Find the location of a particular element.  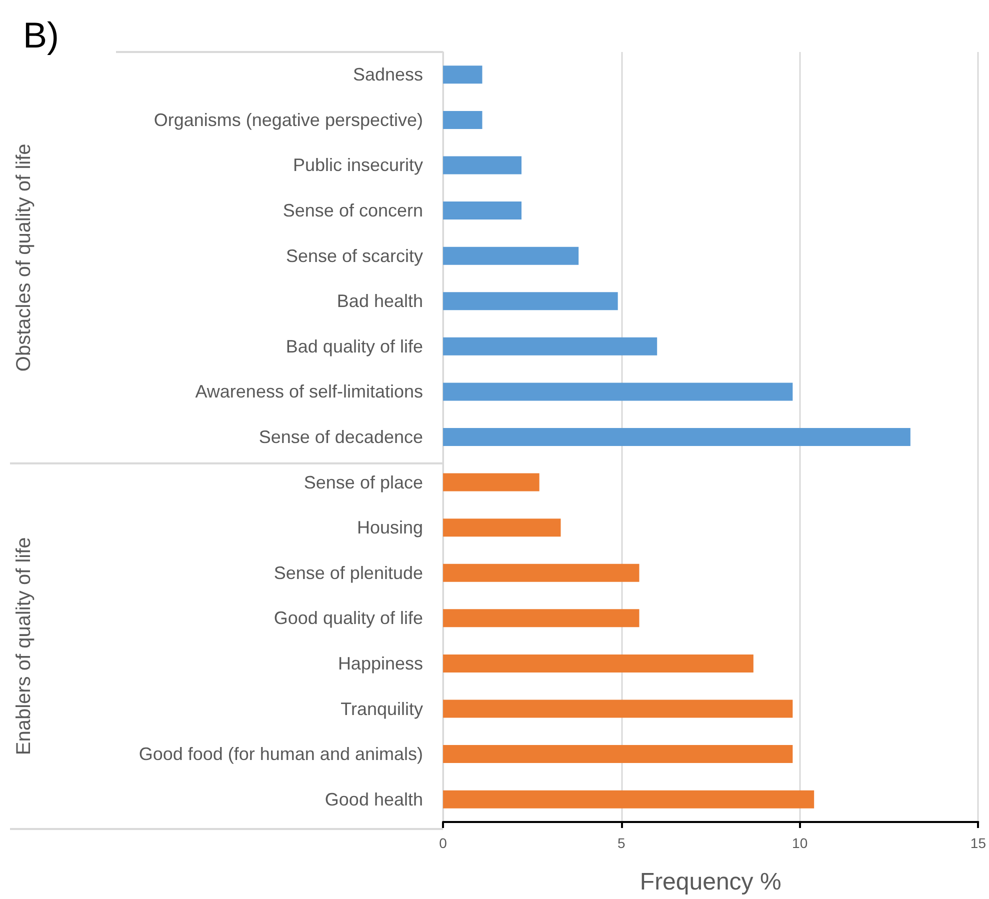

x-tick-label: 5 is located at coordinates (622, 843).